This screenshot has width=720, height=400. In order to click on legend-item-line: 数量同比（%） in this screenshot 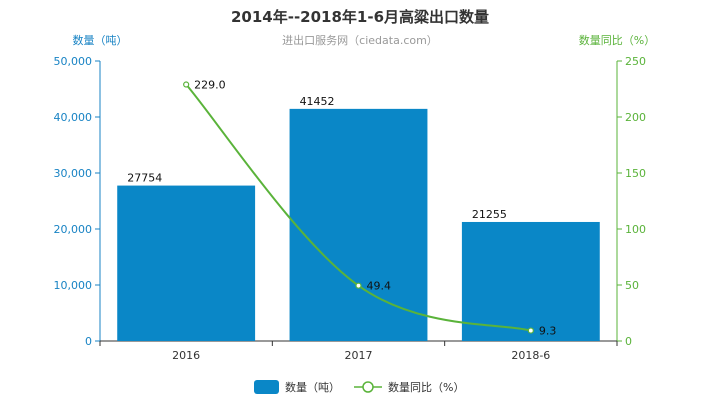, I will do `click(409, 387)`.